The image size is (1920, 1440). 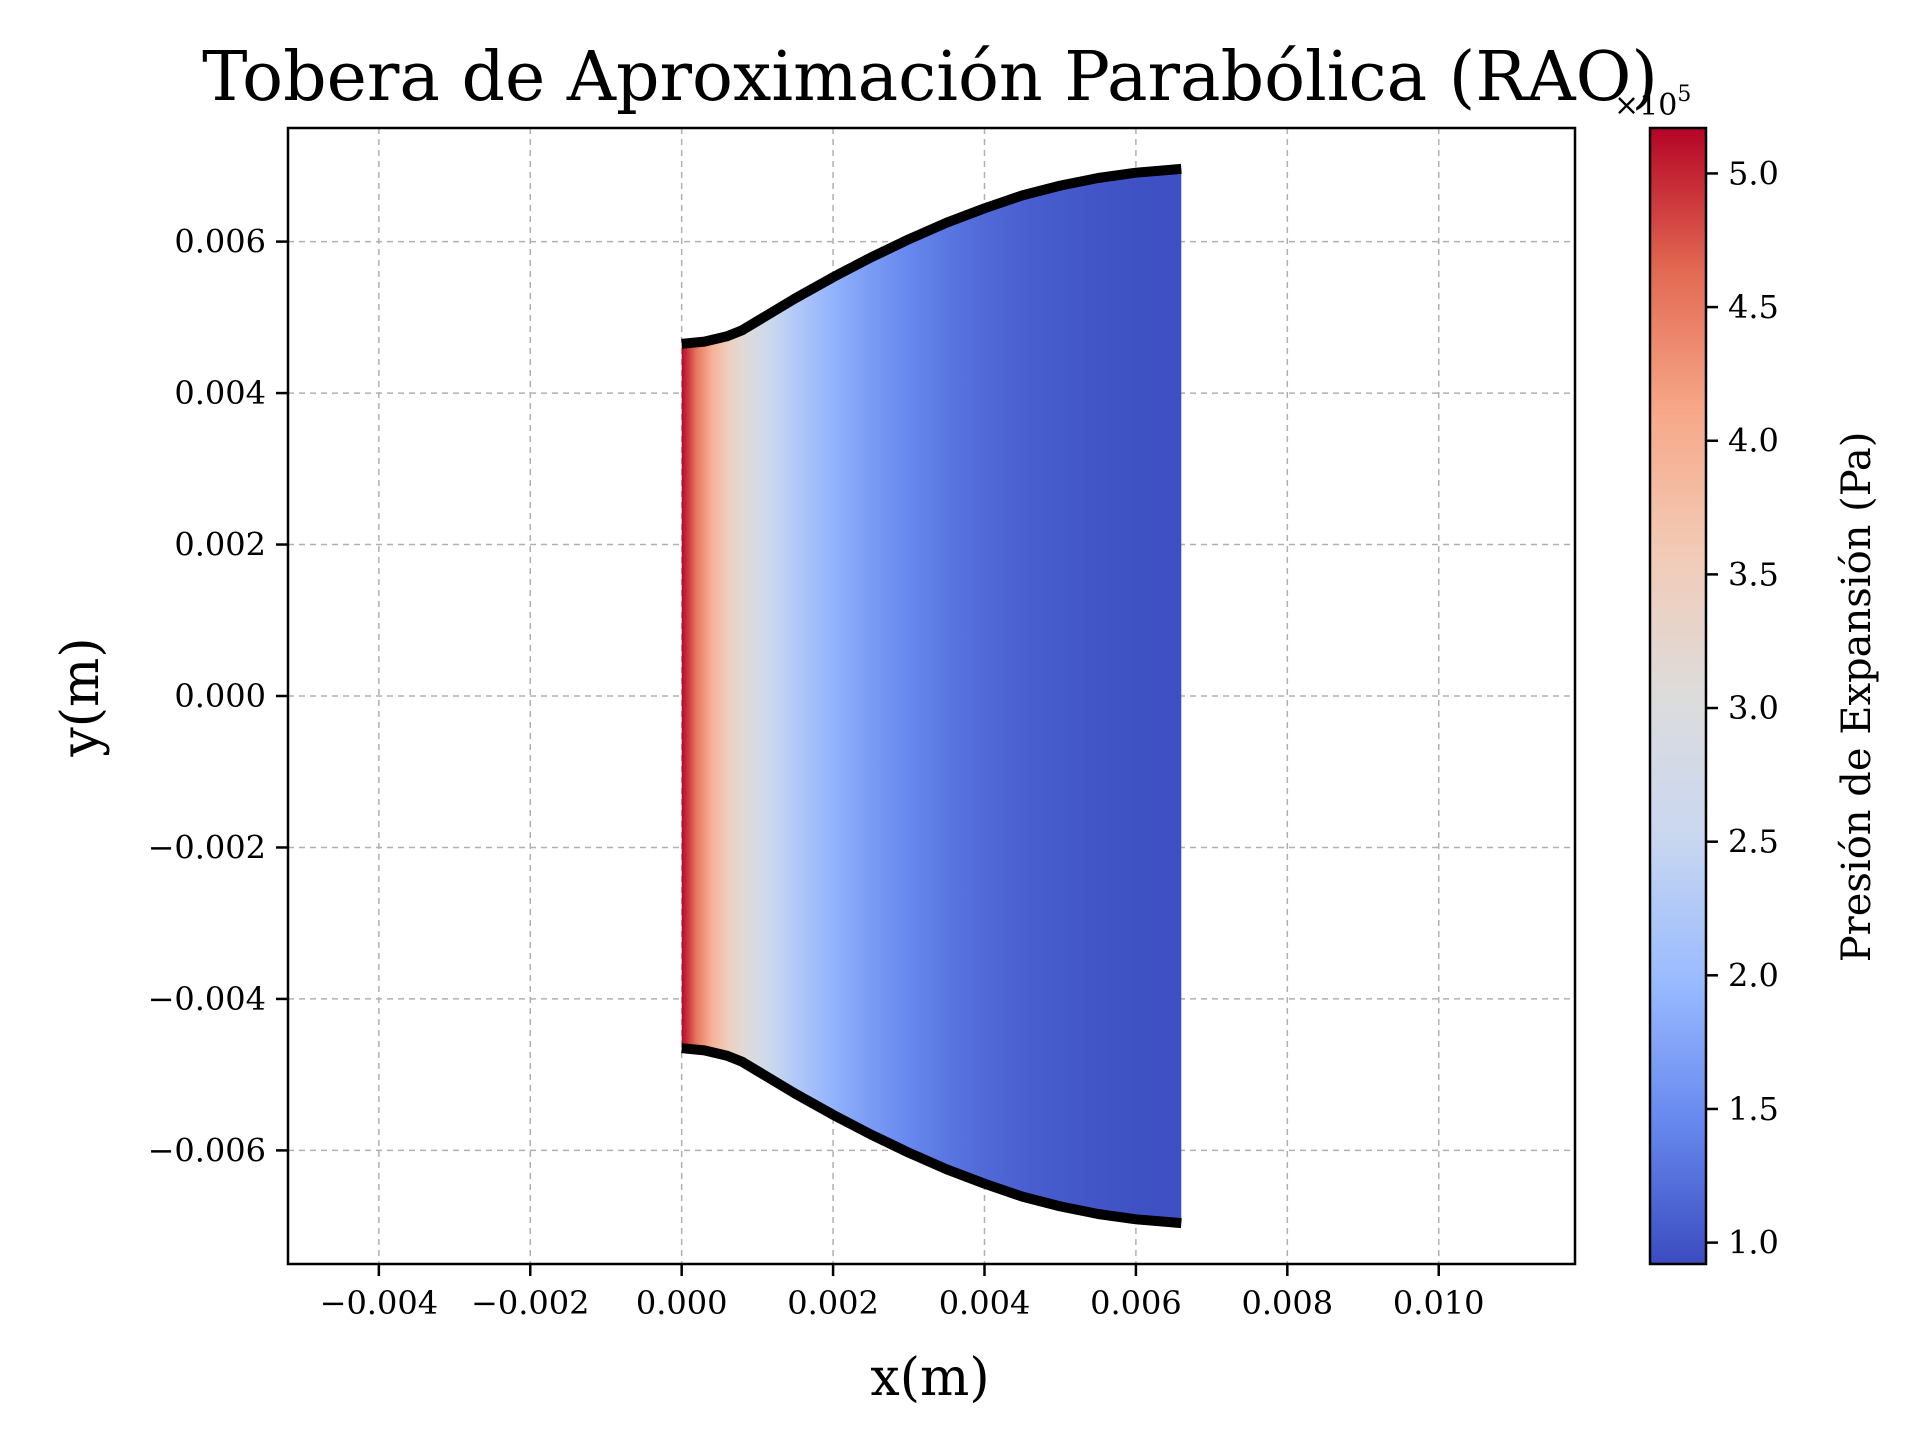 I want to click on y-tick-label: 0.004, so click(x=220, y=393).